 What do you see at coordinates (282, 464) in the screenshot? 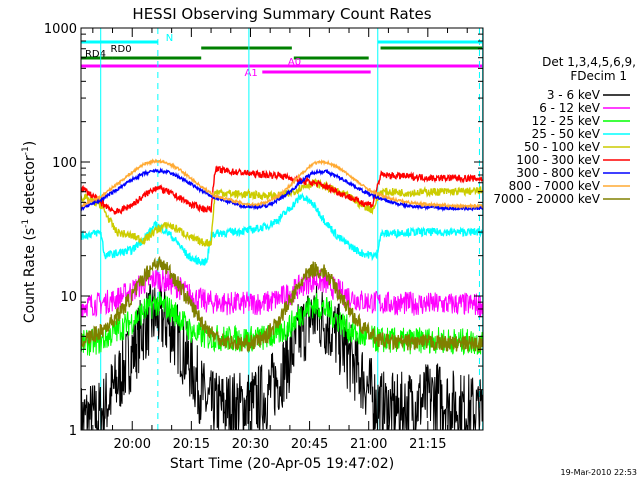
I see `x-axis-label: Start Time (20-Apr-05 19:47:02)` at bounding box center [282, 464].